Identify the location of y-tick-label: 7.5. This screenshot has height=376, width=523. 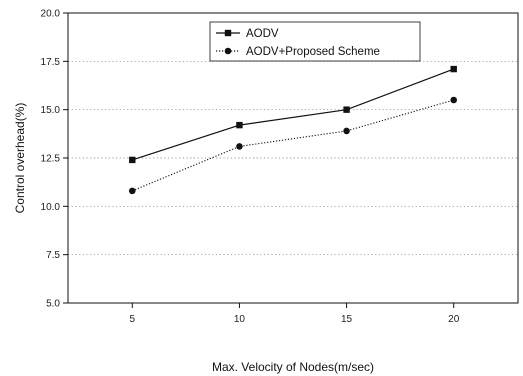
(53, 255).